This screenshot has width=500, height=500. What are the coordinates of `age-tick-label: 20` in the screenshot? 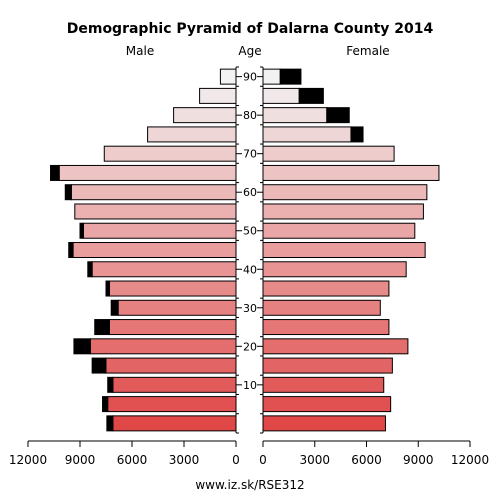 It's located at (250, 346).